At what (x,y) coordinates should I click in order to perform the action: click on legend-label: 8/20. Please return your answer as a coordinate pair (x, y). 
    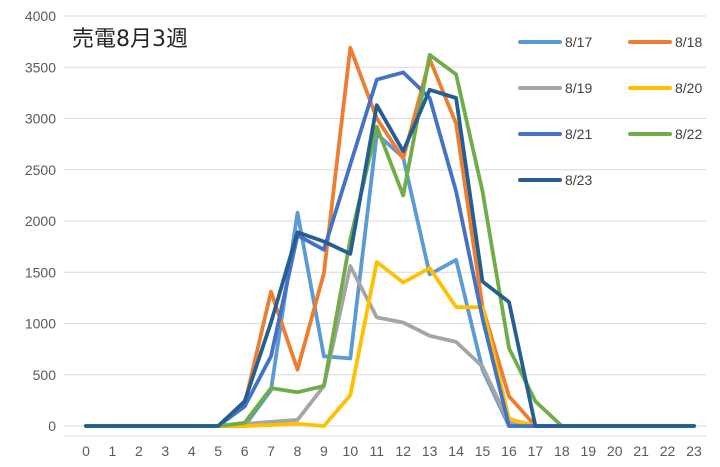
    Looking at the image, I should click on (688, 88).